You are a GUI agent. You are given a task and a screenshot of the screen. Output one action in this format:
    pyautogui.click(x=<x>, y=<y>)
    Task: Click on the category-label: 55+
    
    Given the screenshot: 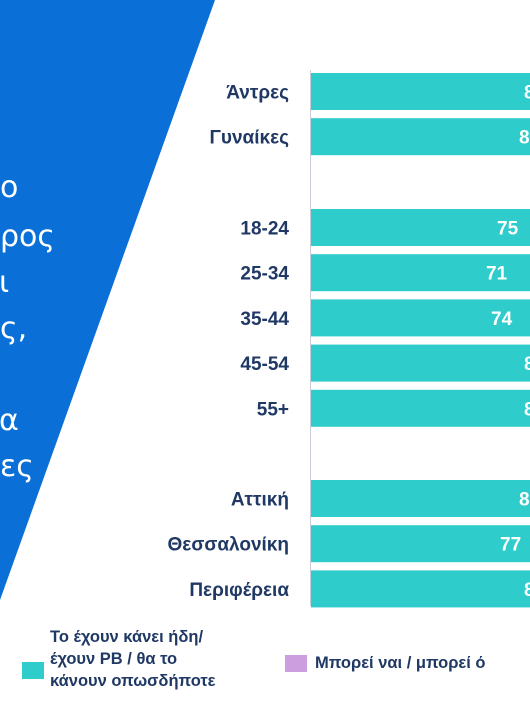 What is the action you would take?
    pyautogui.click(x=273, y=409)
    